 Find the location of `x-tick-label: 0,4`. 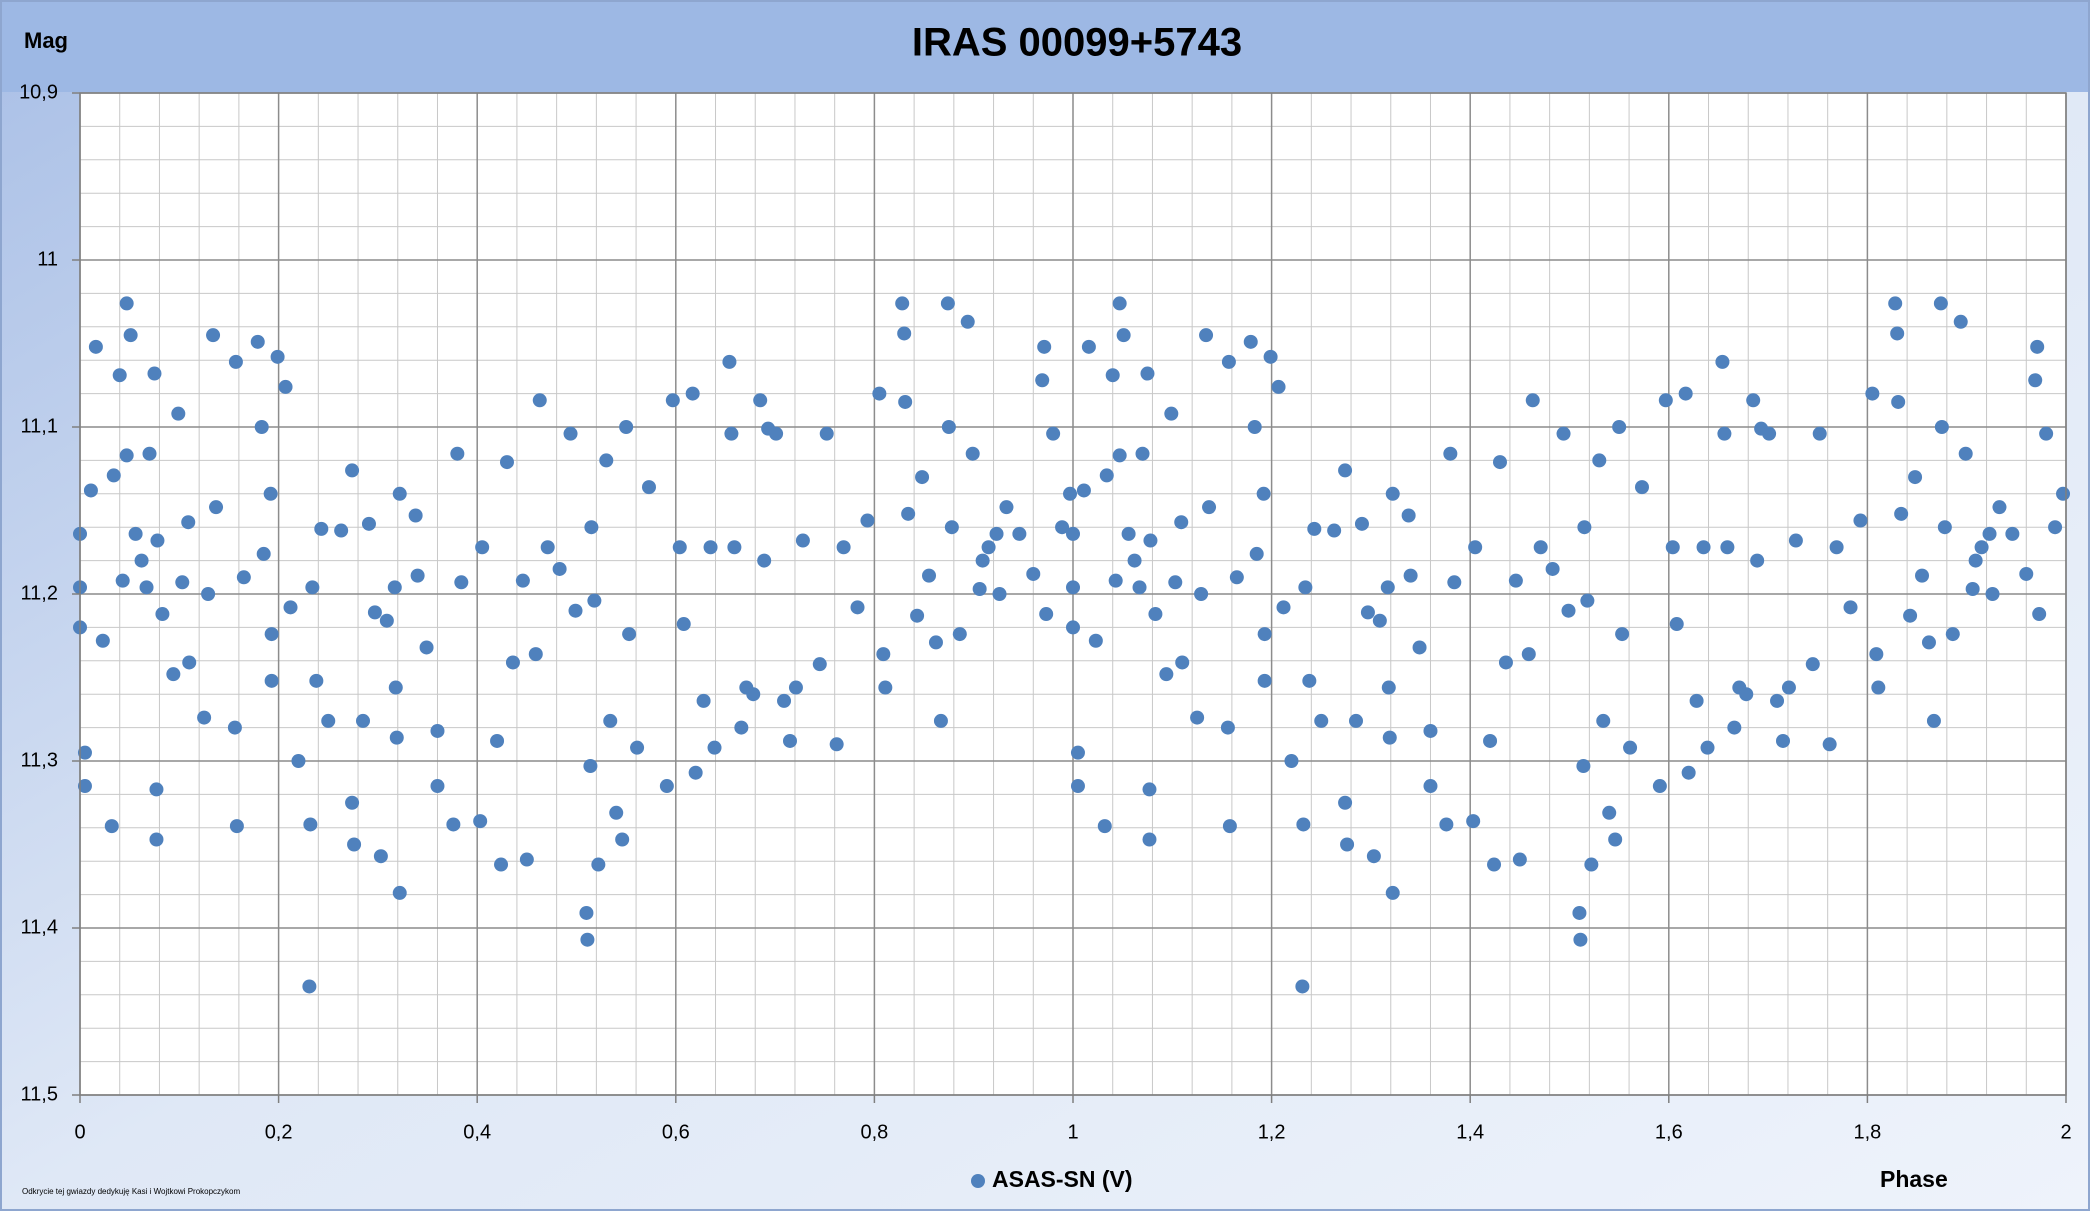

x-tick-label: 0,4 is located at coordinates (477, 1132).